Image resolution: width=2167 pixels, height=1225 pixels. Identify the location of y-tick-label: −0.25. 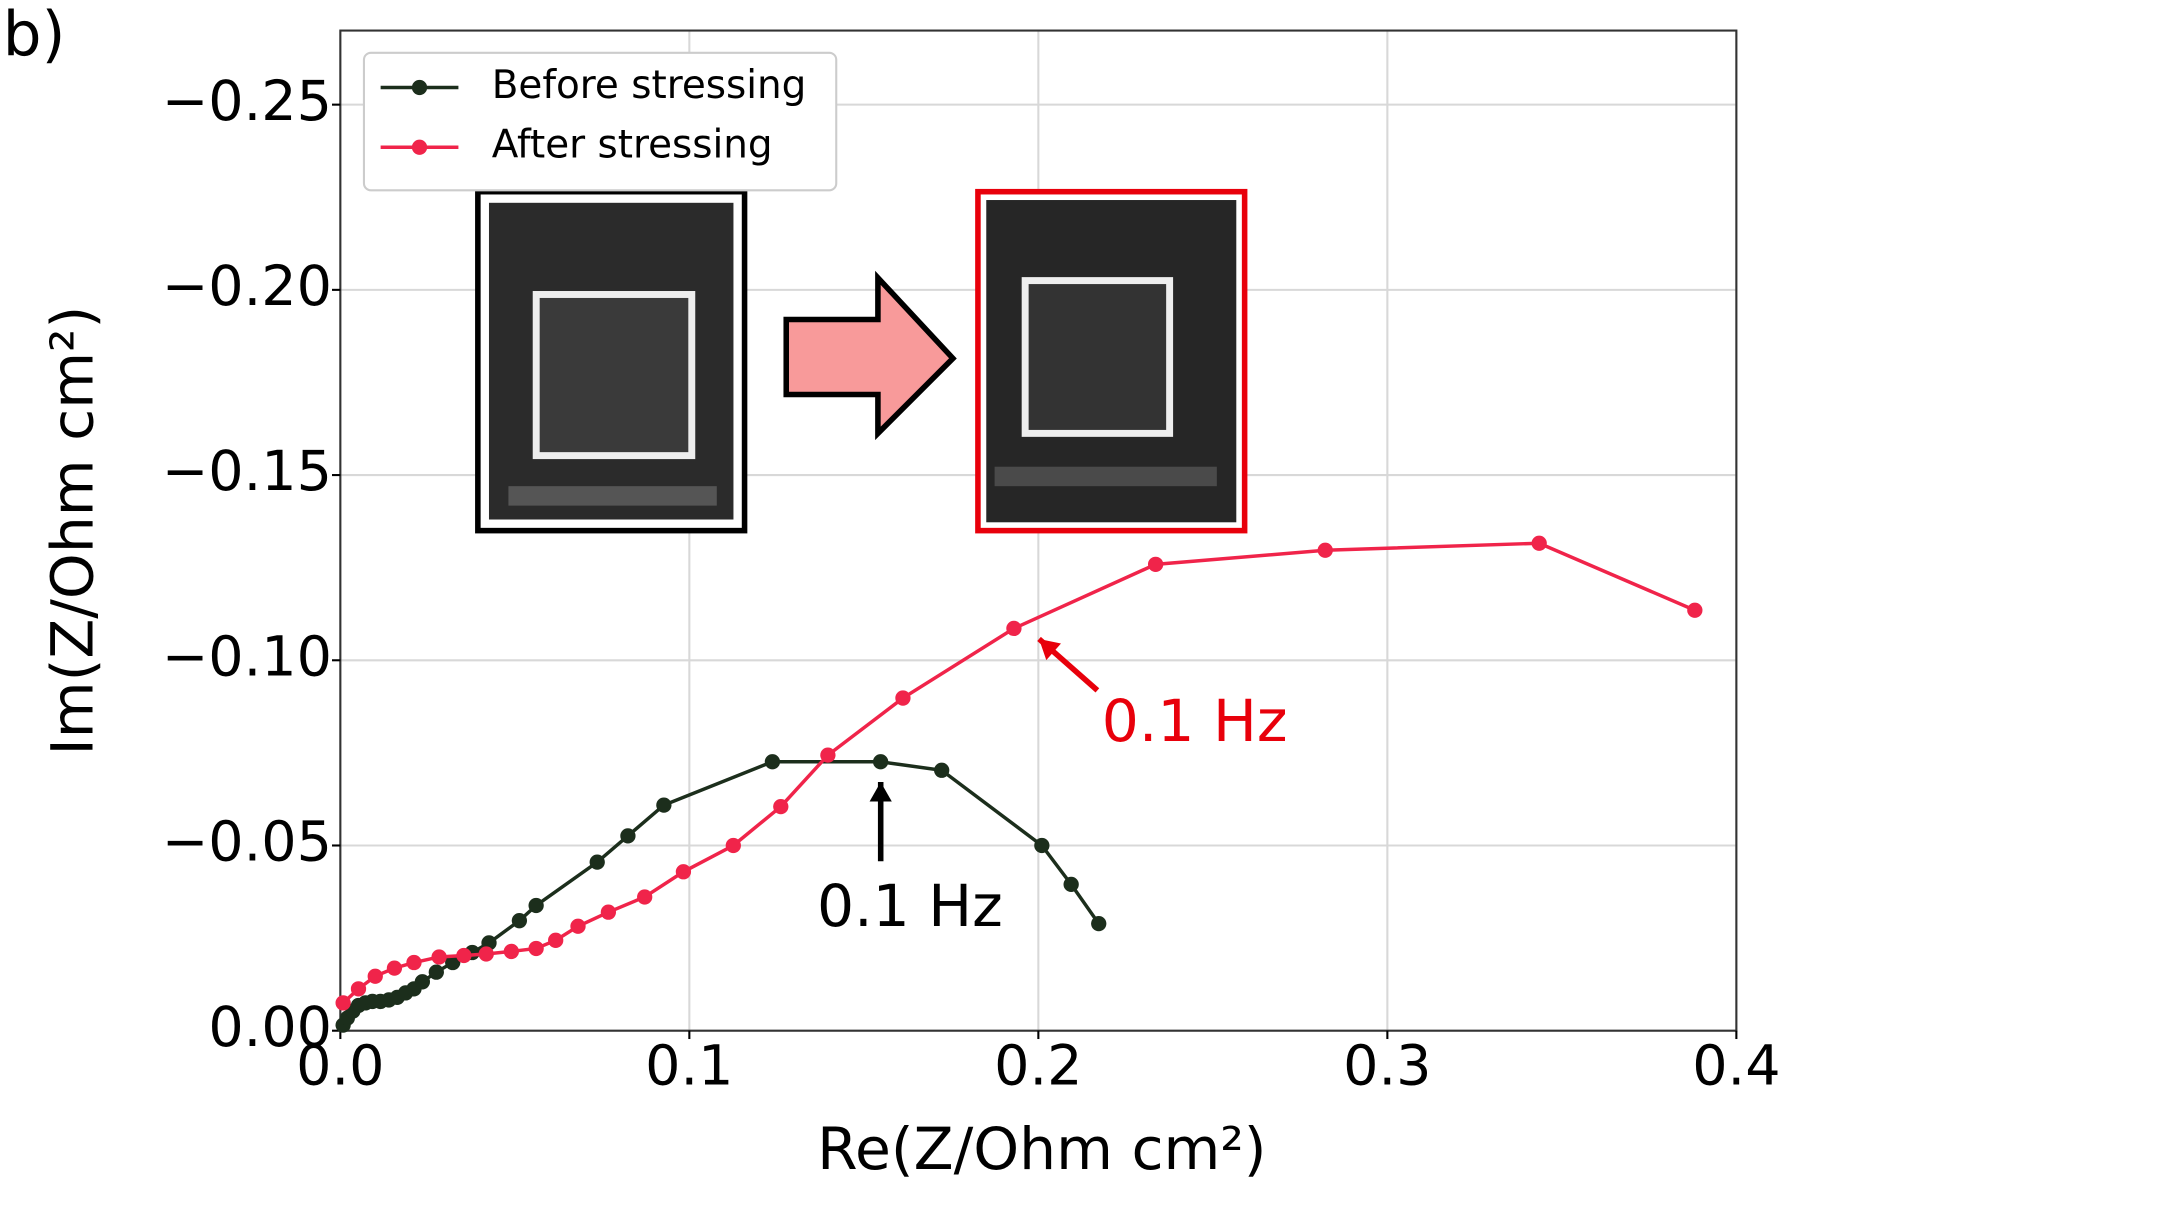
(247, 101).